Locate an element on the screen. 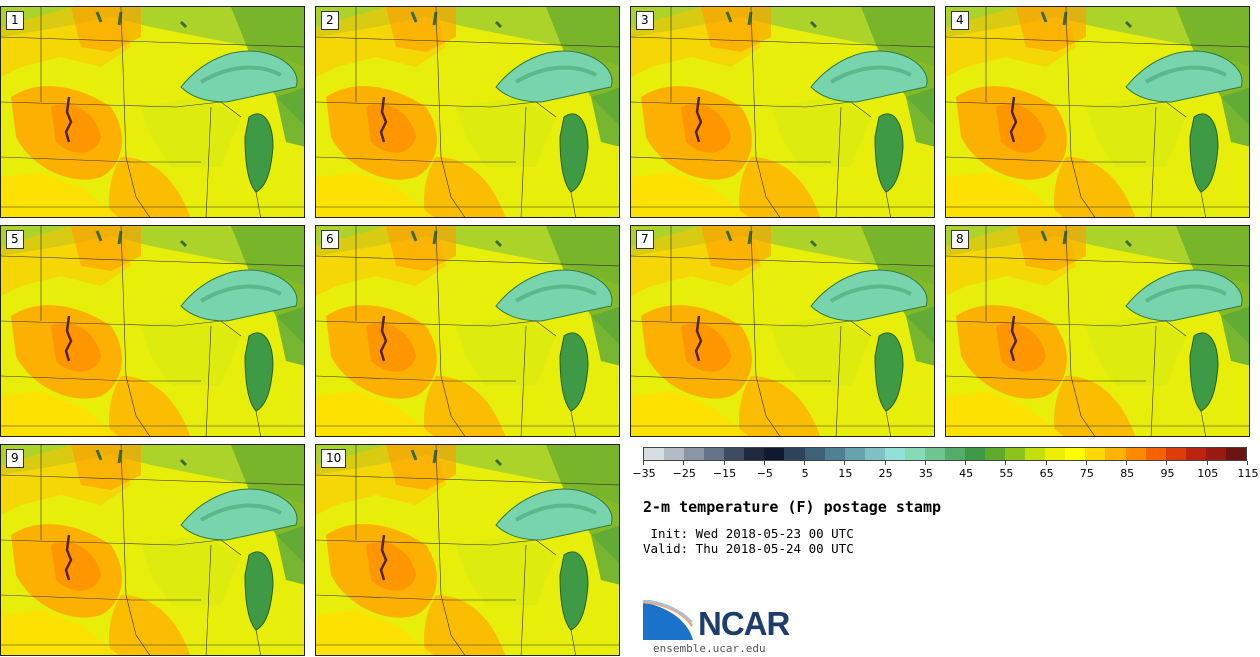 The width and height of the screenshot is (1260, 657). map-panel-1: 1 is located at coordinates (152, 112).